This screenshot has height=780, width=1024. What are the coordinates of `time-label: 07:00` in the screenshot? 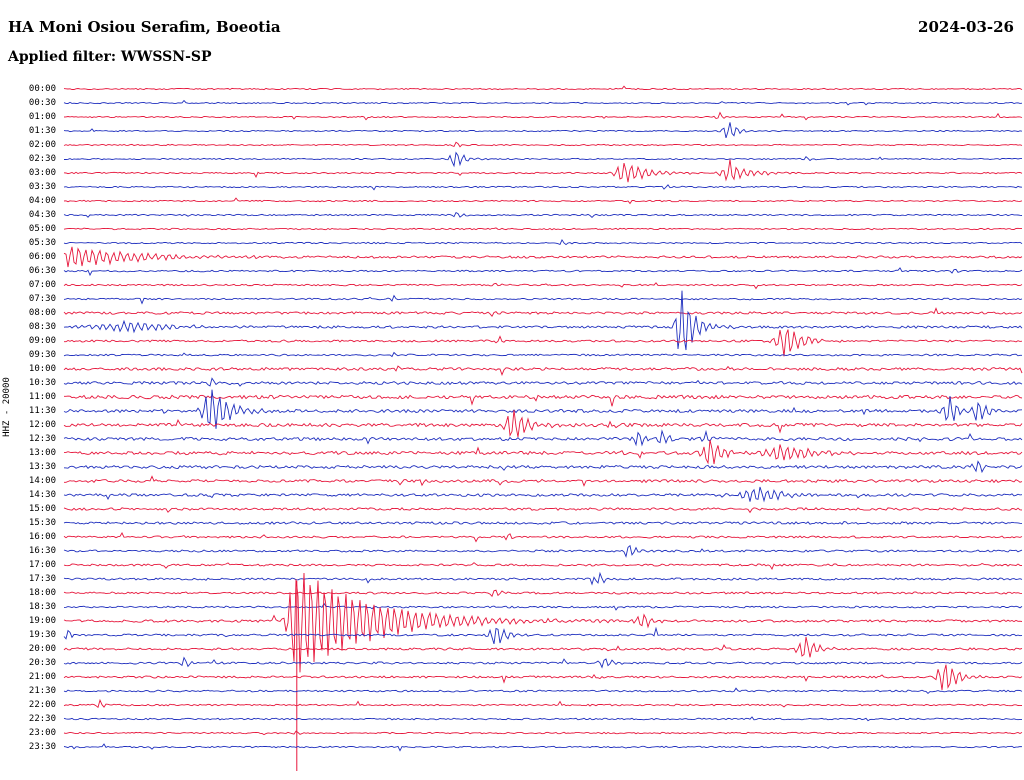 It's located at (42, 285).